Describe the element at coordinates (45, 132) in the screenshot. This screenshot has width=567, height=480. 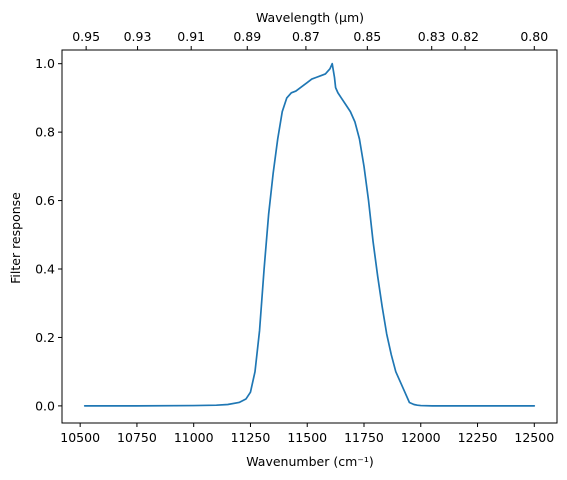
I see `y-tick-label: 0.8` at that location.